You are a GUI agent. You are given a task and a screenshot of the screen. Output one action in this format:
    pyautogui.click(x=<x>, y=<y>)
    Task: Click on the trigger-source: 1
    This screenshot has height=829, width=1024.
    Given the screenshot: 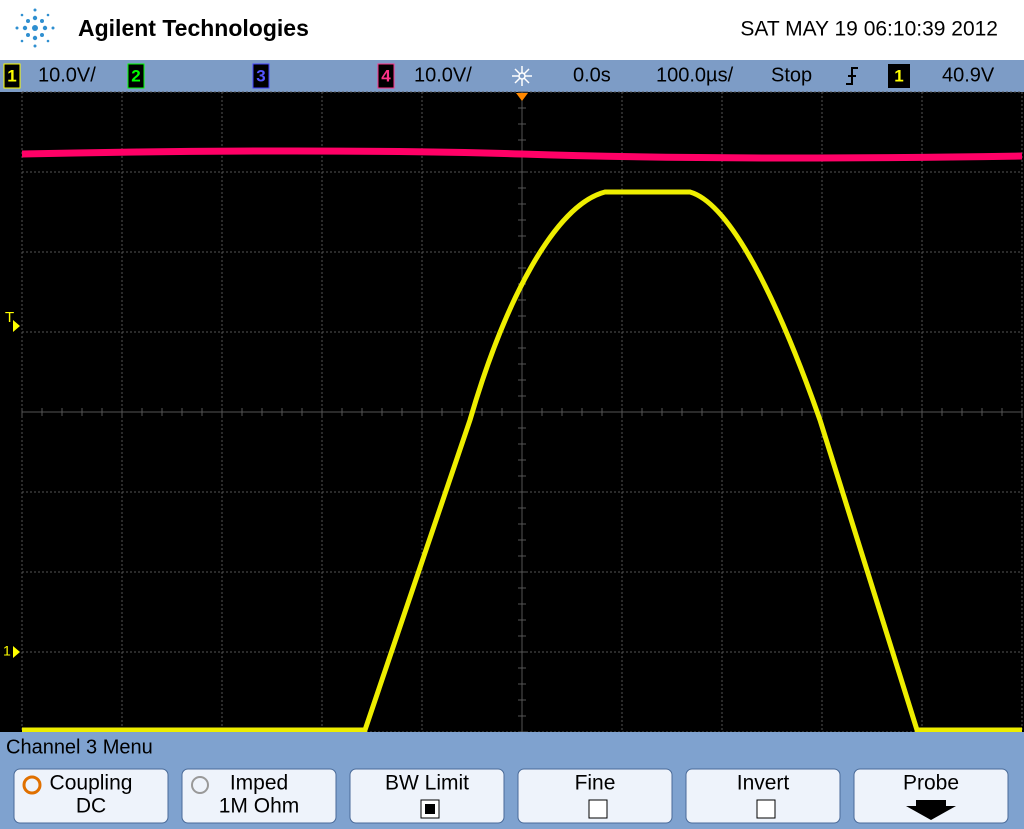 What is the action you would take?
    pyautogui.click(x=898, y=75)
    